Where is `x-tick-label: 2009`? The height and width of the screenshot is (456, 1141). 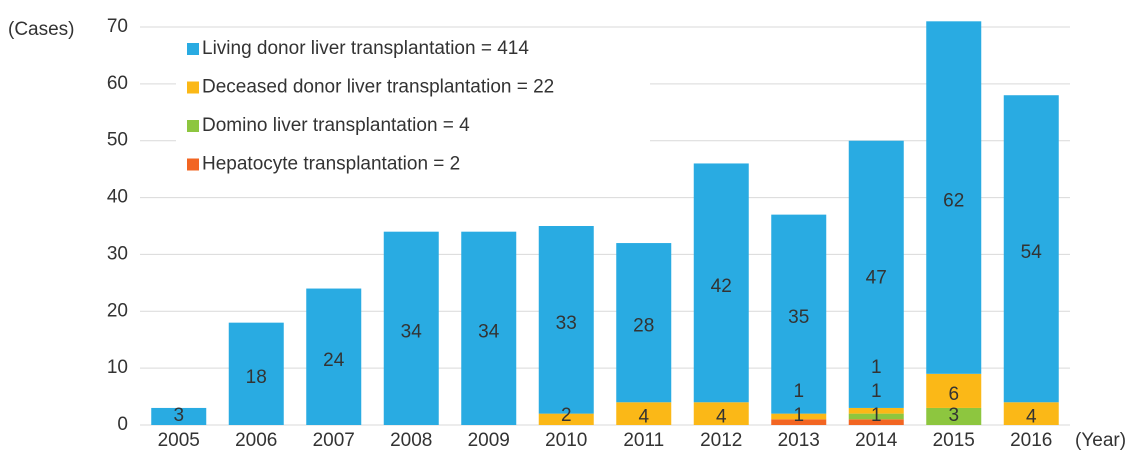 x-tick-label: 2009 is located at coordinates (489, 440).